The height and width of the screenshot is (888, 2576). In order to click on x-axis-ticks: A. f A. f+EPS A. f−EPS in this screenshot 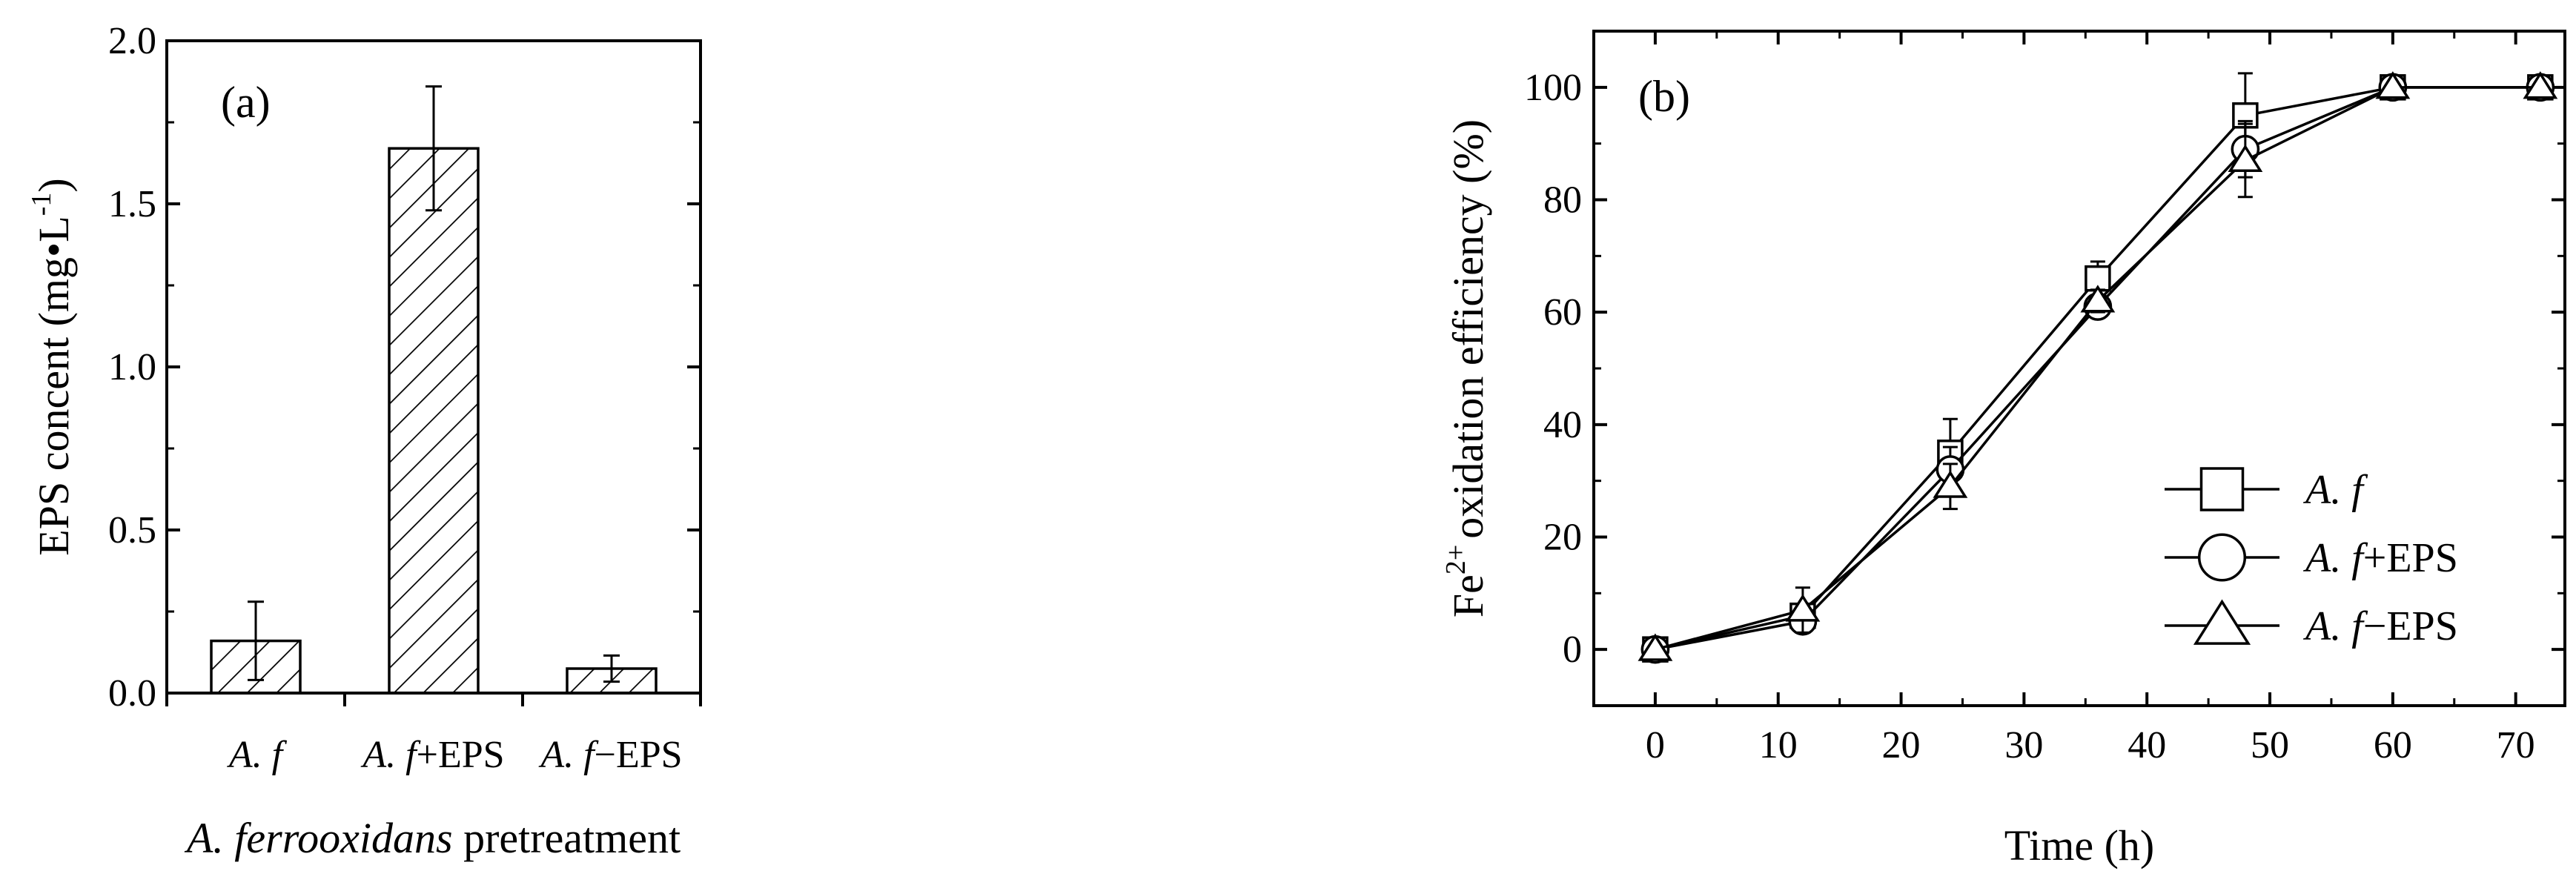, I will do `click(433, 735)`.